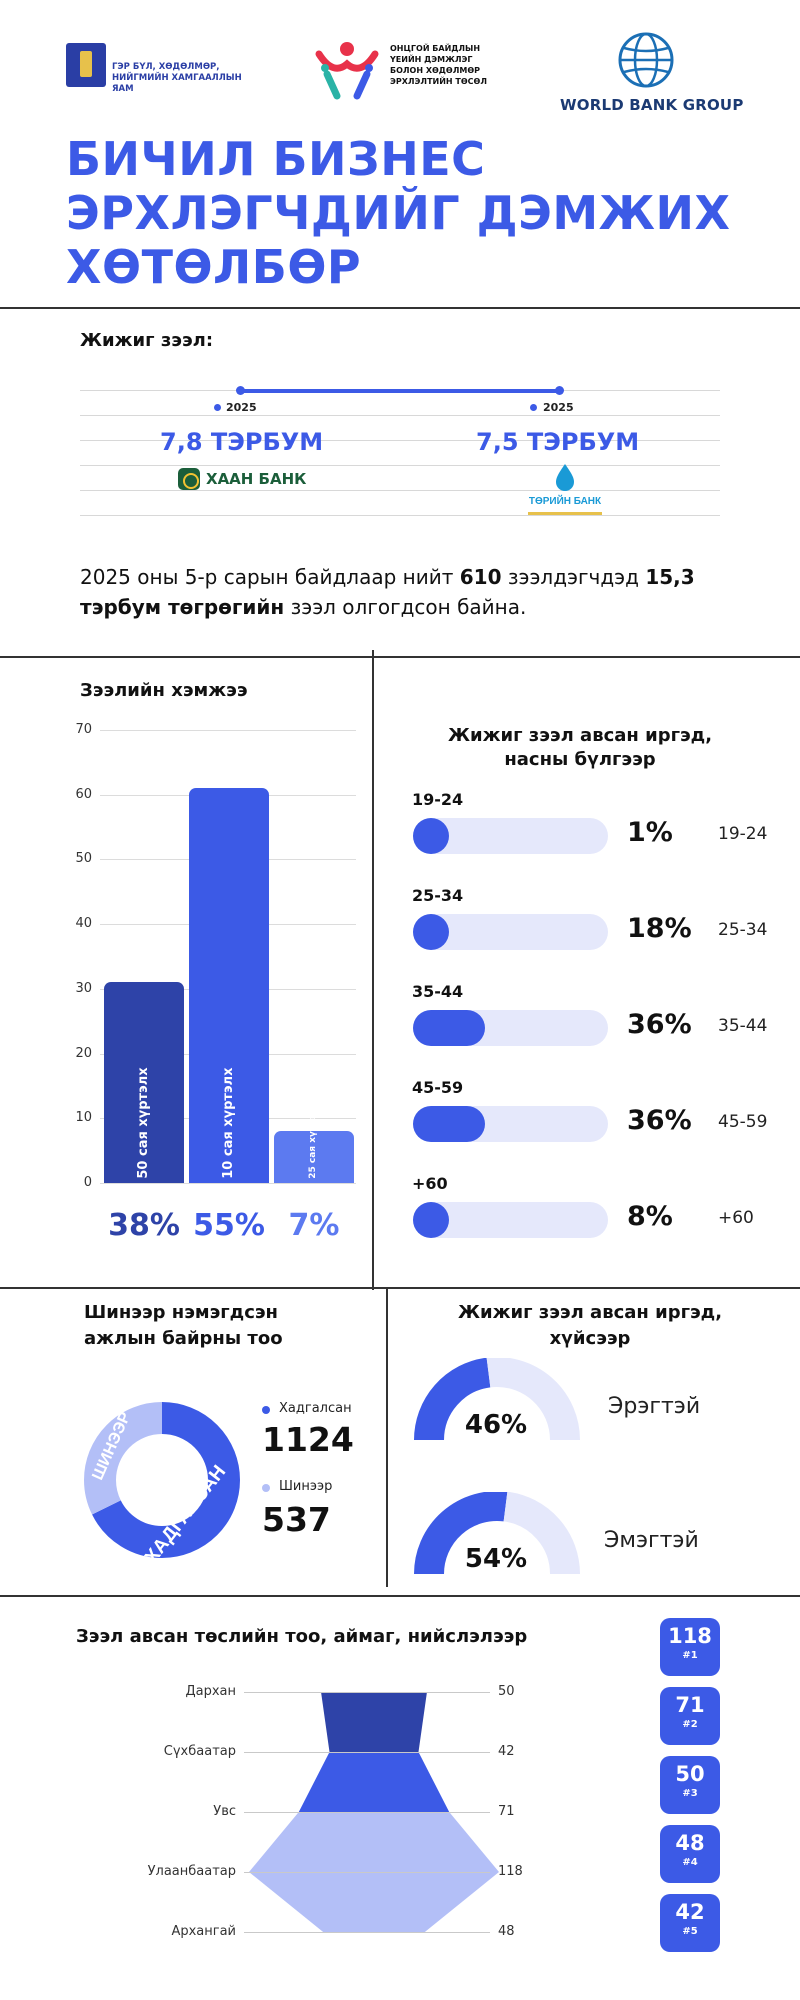  Describe the element at coordinates (690, 1793) in the screenshot. I see `rank-position: #3` at that location.